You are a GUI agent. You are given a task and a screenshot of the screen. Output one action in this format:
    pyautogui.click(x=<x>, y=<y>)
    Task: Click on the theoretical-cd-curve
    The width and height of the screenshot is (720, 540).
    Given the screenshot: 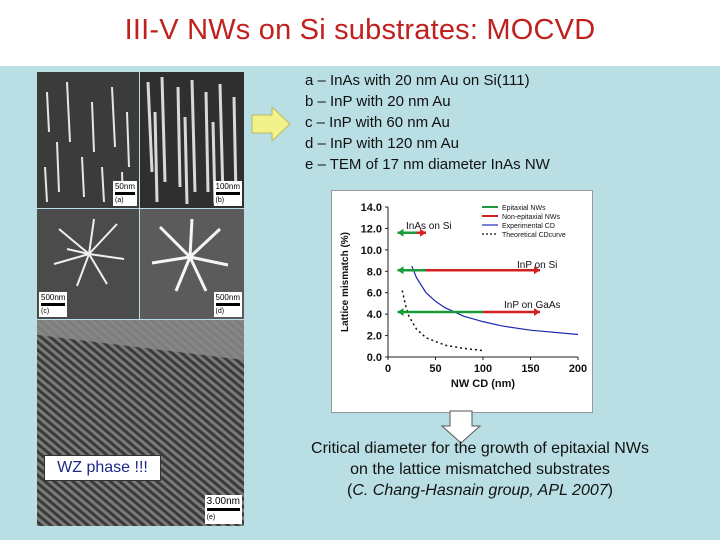 What is the action you would take?
    pyautogui.click(x=442, y=321)
    